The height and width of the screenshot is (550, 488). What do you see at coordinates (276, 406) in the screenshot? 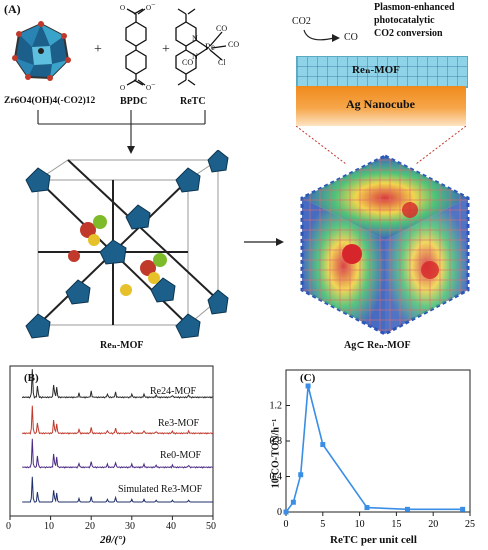
I see `ton-ytick-label: 1.2` at bounding box center [276, 406].